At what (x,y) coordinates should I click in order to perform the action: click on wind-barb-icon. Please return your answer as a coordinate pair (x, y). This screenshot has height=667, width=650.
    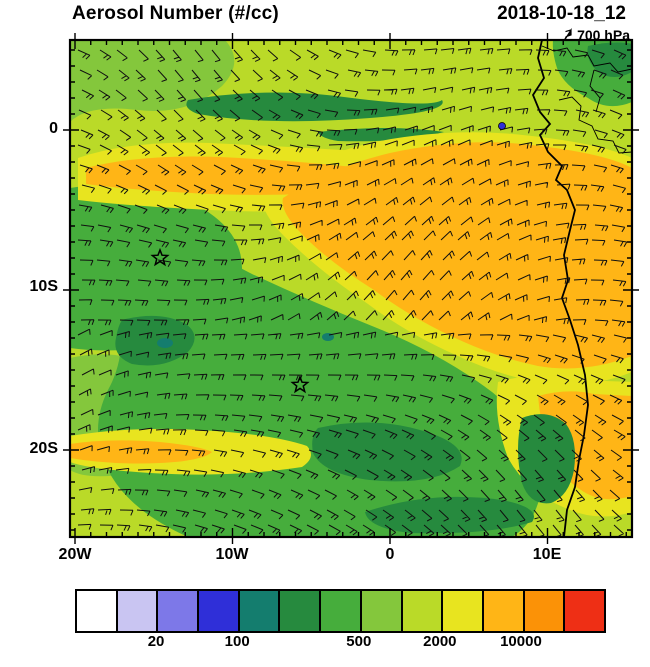
    Looking at the image, I should click on (567, 35).